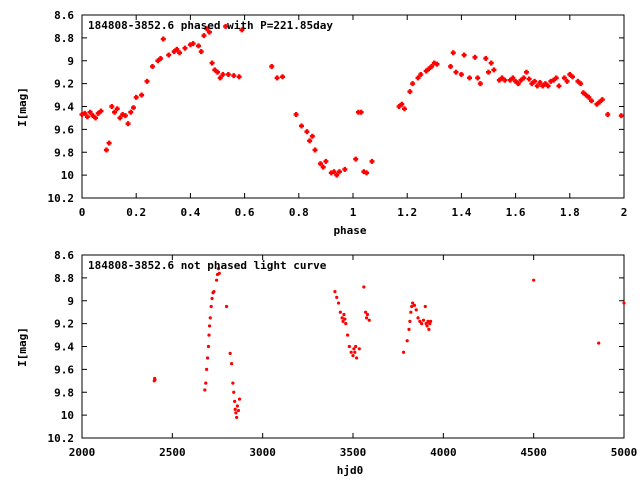  Describe the element at coordinates (407, 212) in the screenshot. I see `phased-x-tick-label: 1.2` at that location.